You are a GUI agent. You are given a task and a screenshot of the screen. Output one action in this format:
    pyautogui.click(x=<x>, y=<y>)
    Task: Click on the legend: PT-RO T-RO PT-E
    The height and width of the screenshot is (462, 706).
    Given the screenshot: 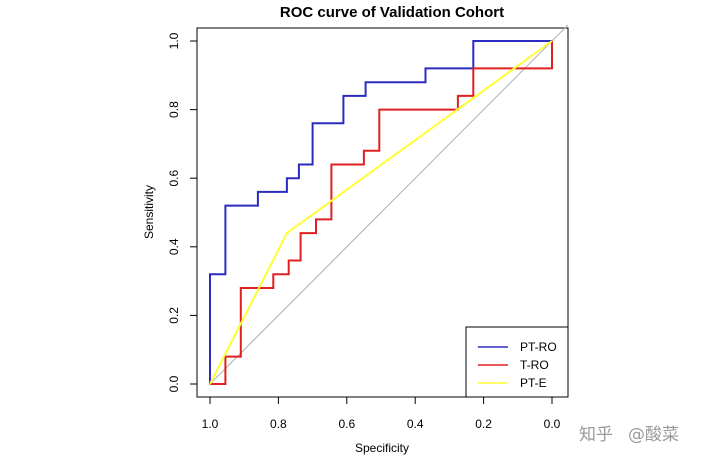 What is the action you would take?
    pyautogui.click(x=517, y=362)
    